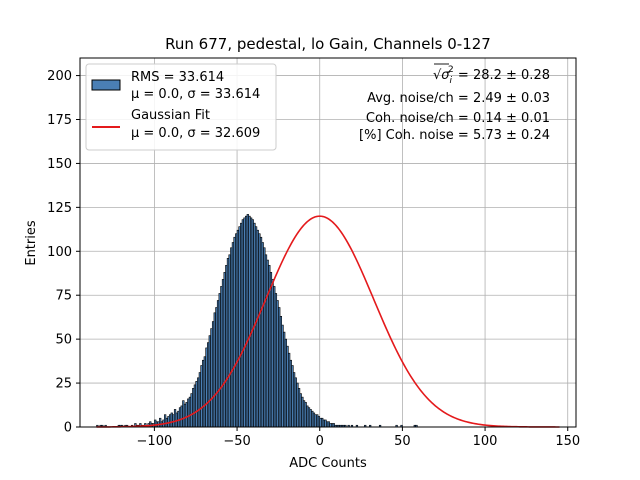  Describe the element at coordinates (68, 428) in the screenshot. I see `y-tick-label: 0` at that location.